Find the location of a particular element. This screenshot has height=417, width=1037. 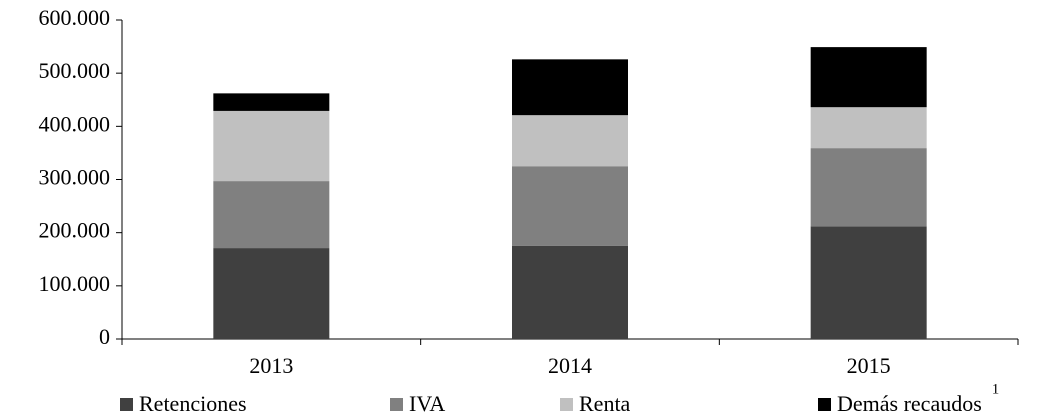

legend-label: Retenciones is located at coordinates (193, 403).